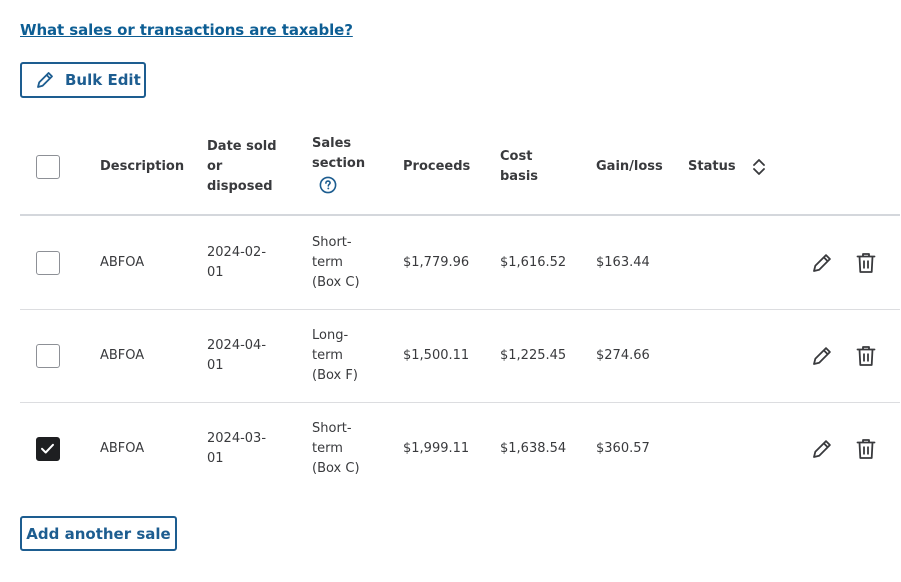 The height and width of the screenshot is (582, 901). I want to click on bulk-edit-button: Bulk Edit, so click(83, 80).